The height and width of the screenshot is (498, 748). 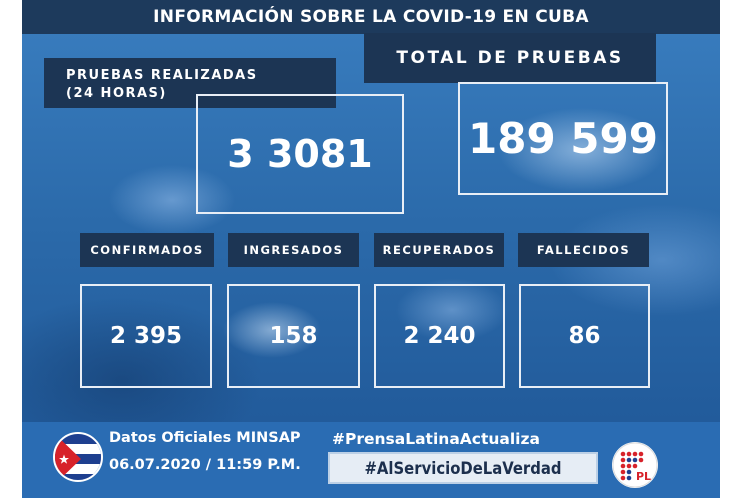 What do you see at coordinates (205, 438) in the screenshot?
I see `data-source-text: Datos Oficiales MINSAP` at bounding box center [205, 438].